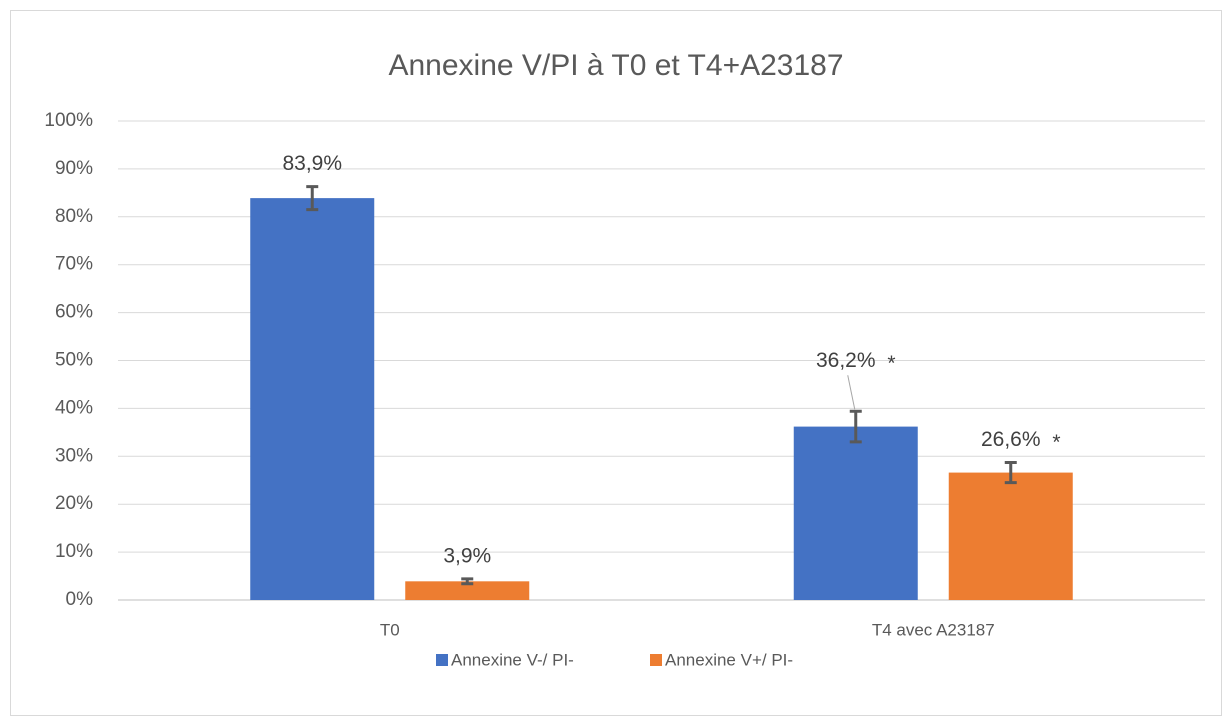  I want to click on y-tick-label: 10%, so click(74, 551).